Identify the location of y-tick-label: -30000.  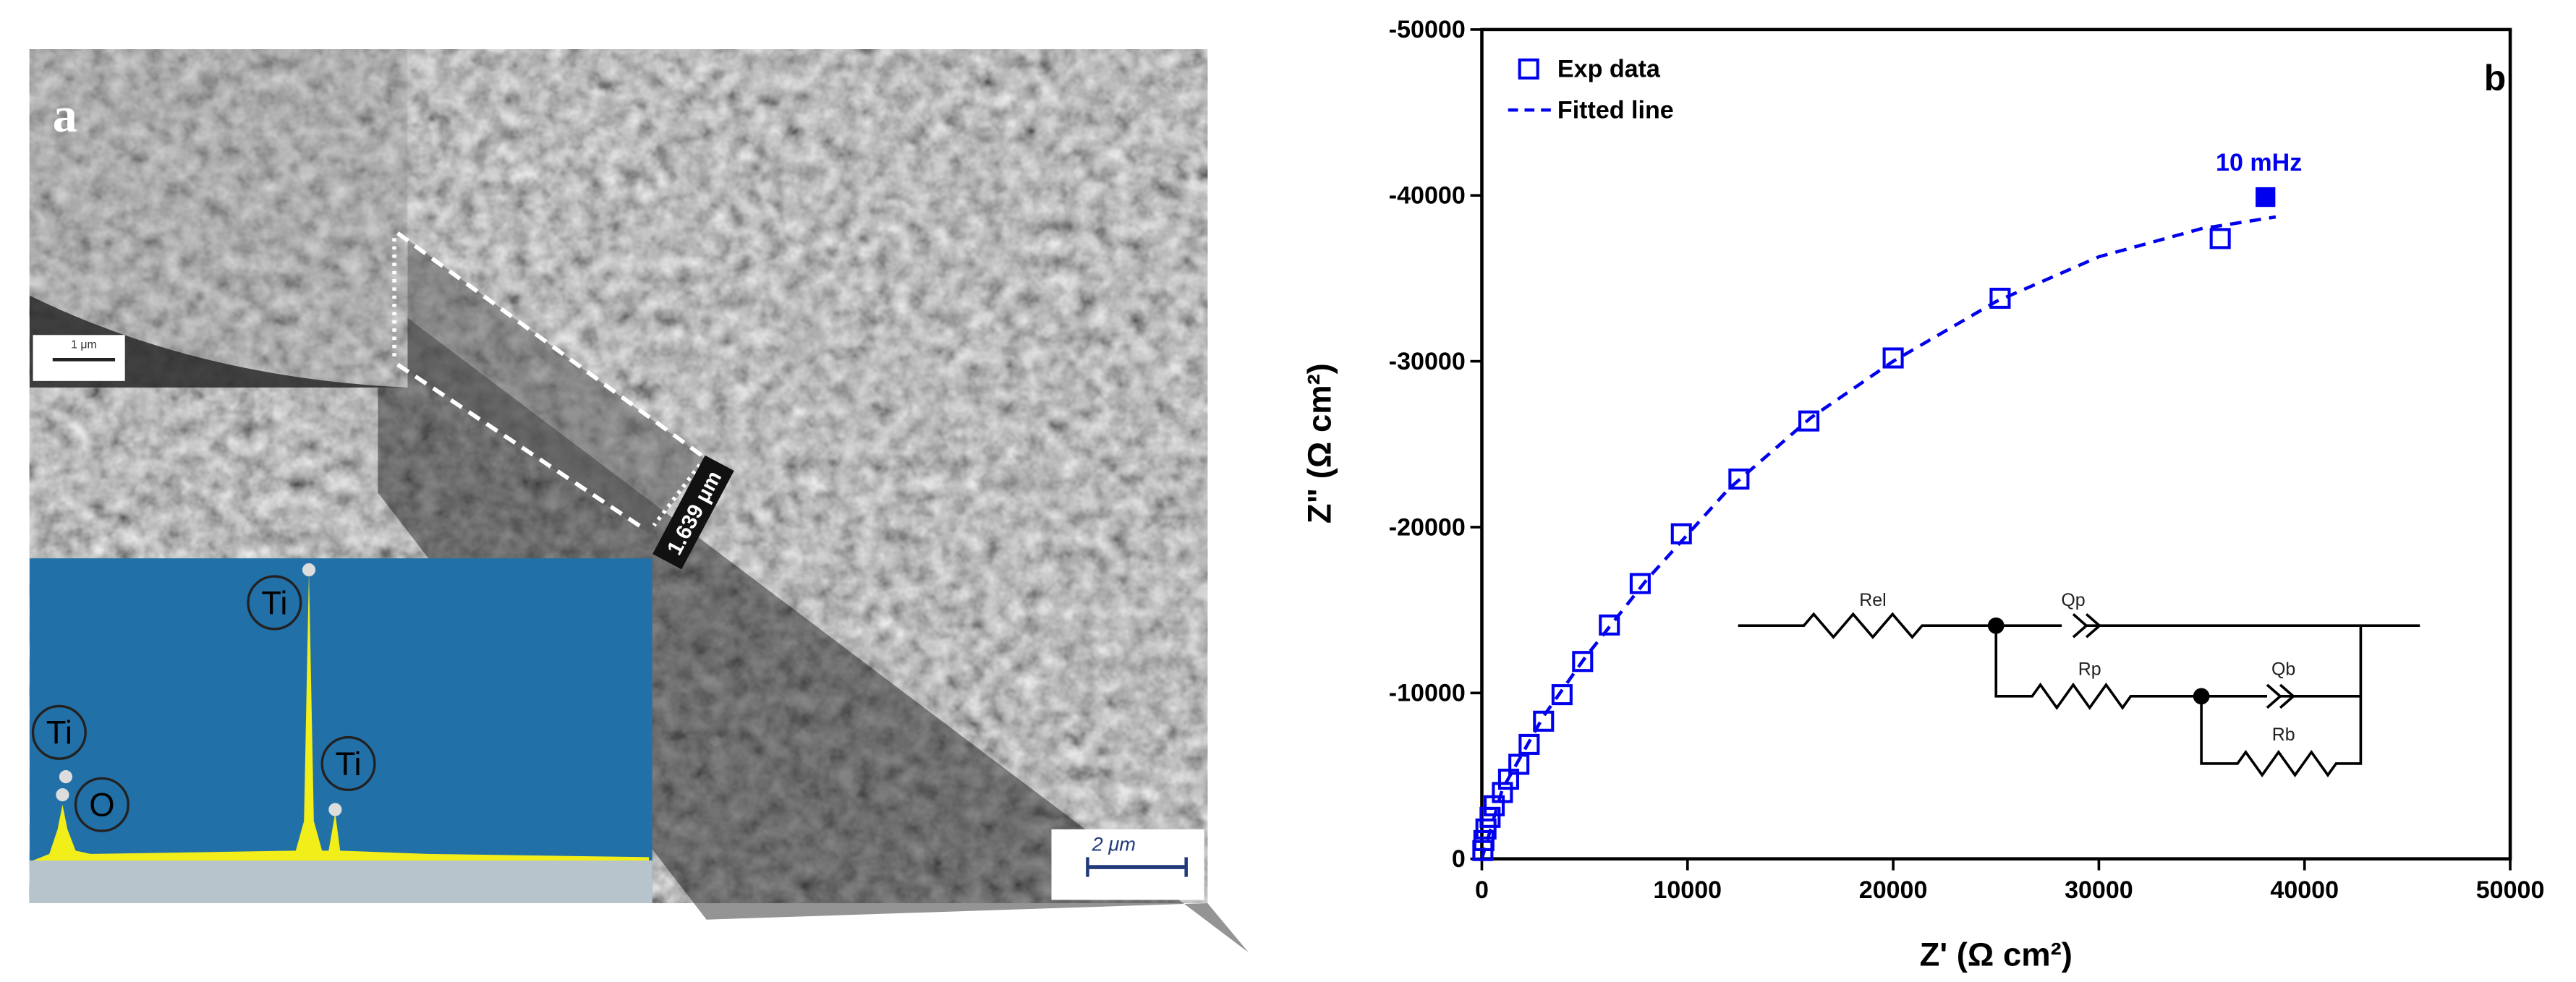
(1427, 361).